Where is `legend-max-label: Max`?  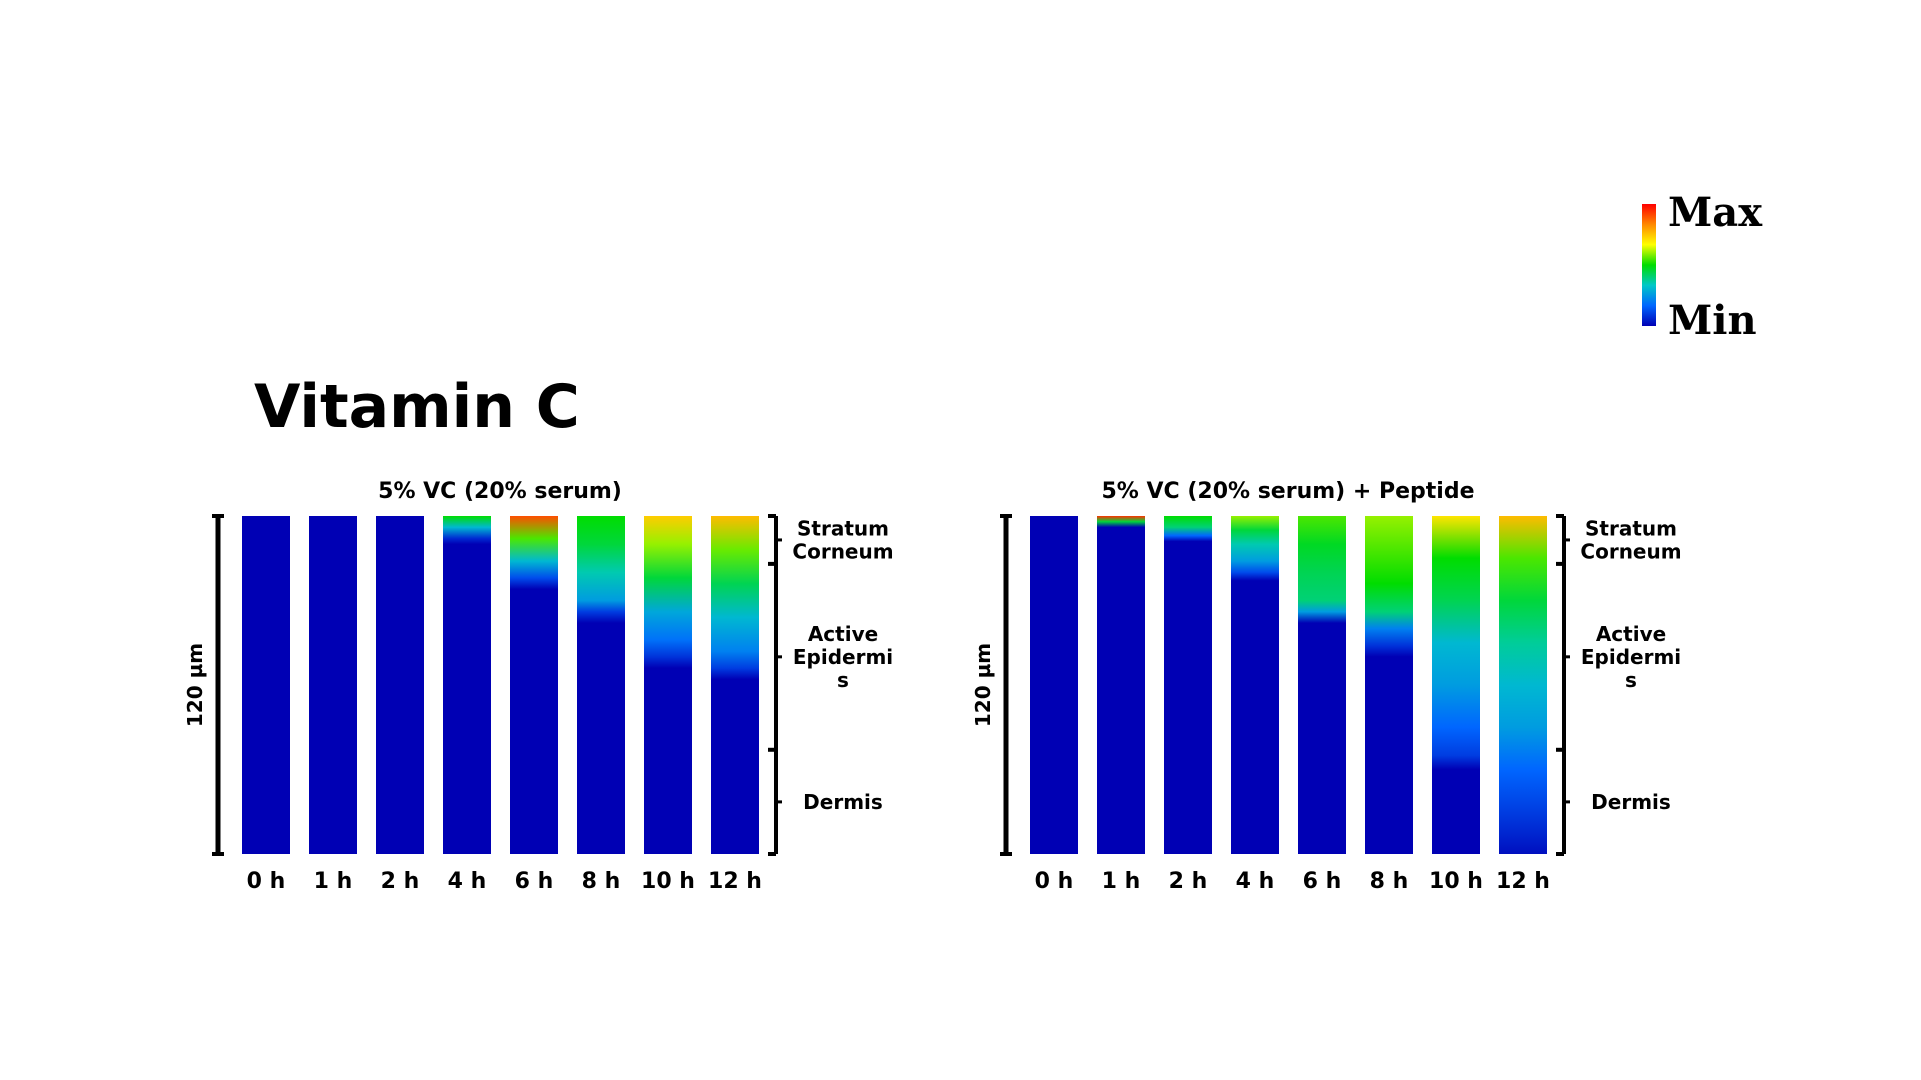 legend-max-label: Max is located at coordinates (1715, 212).